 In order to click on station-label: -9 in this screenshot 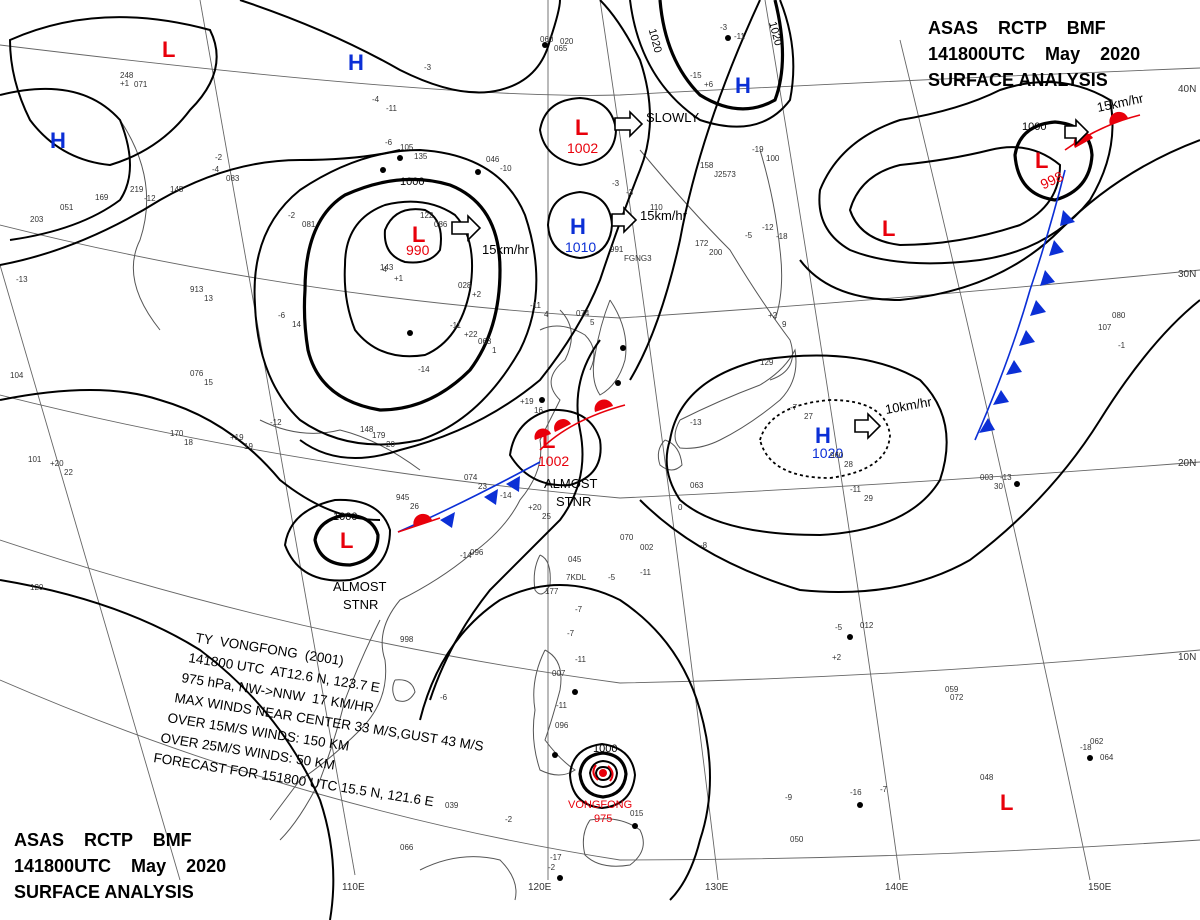, I will do `click(789, 797)`.